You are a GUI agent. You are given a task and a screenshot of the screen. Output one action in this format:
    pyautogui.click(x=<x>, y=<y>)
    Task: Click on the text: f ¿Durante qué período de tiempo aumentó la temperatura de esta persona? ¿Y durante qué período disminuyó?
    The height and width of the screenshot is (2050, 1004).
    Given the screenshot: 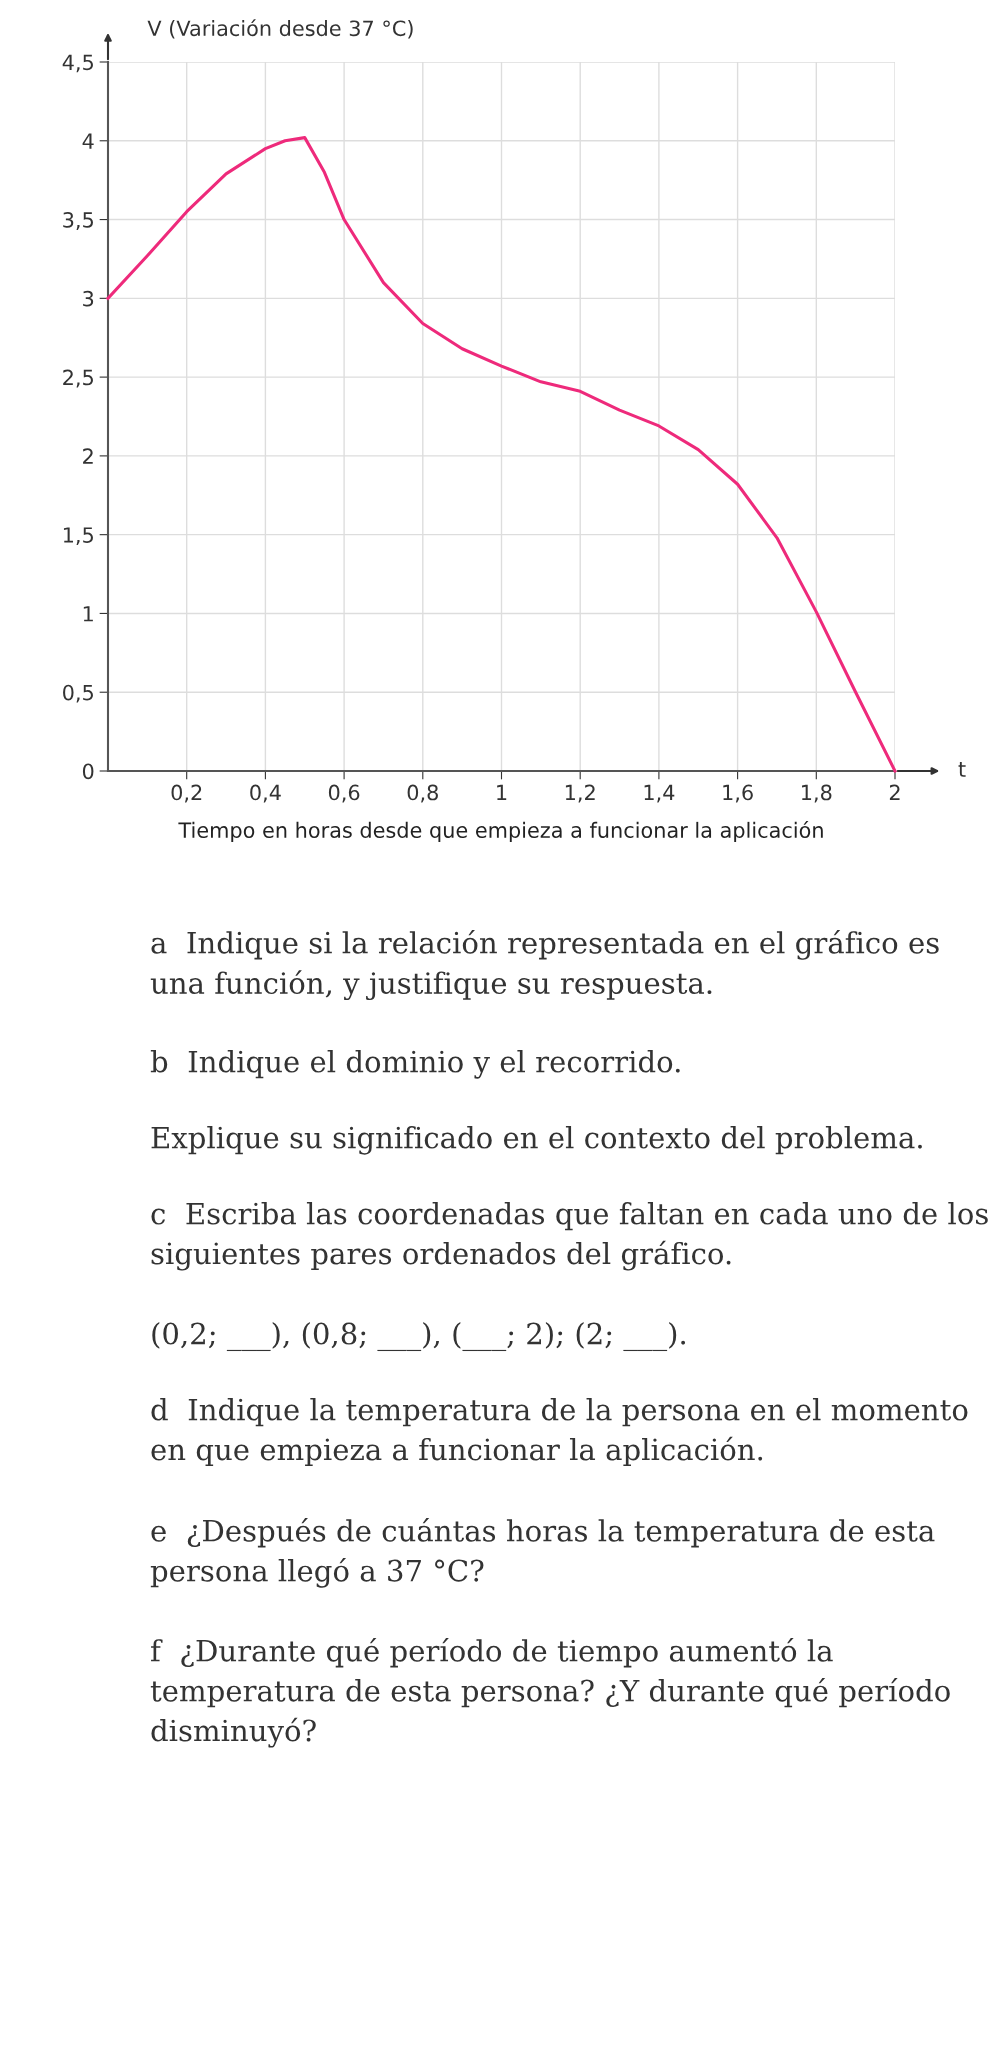 What is the action you would take?
    pyautogui.click(x=550, y=1693)
    